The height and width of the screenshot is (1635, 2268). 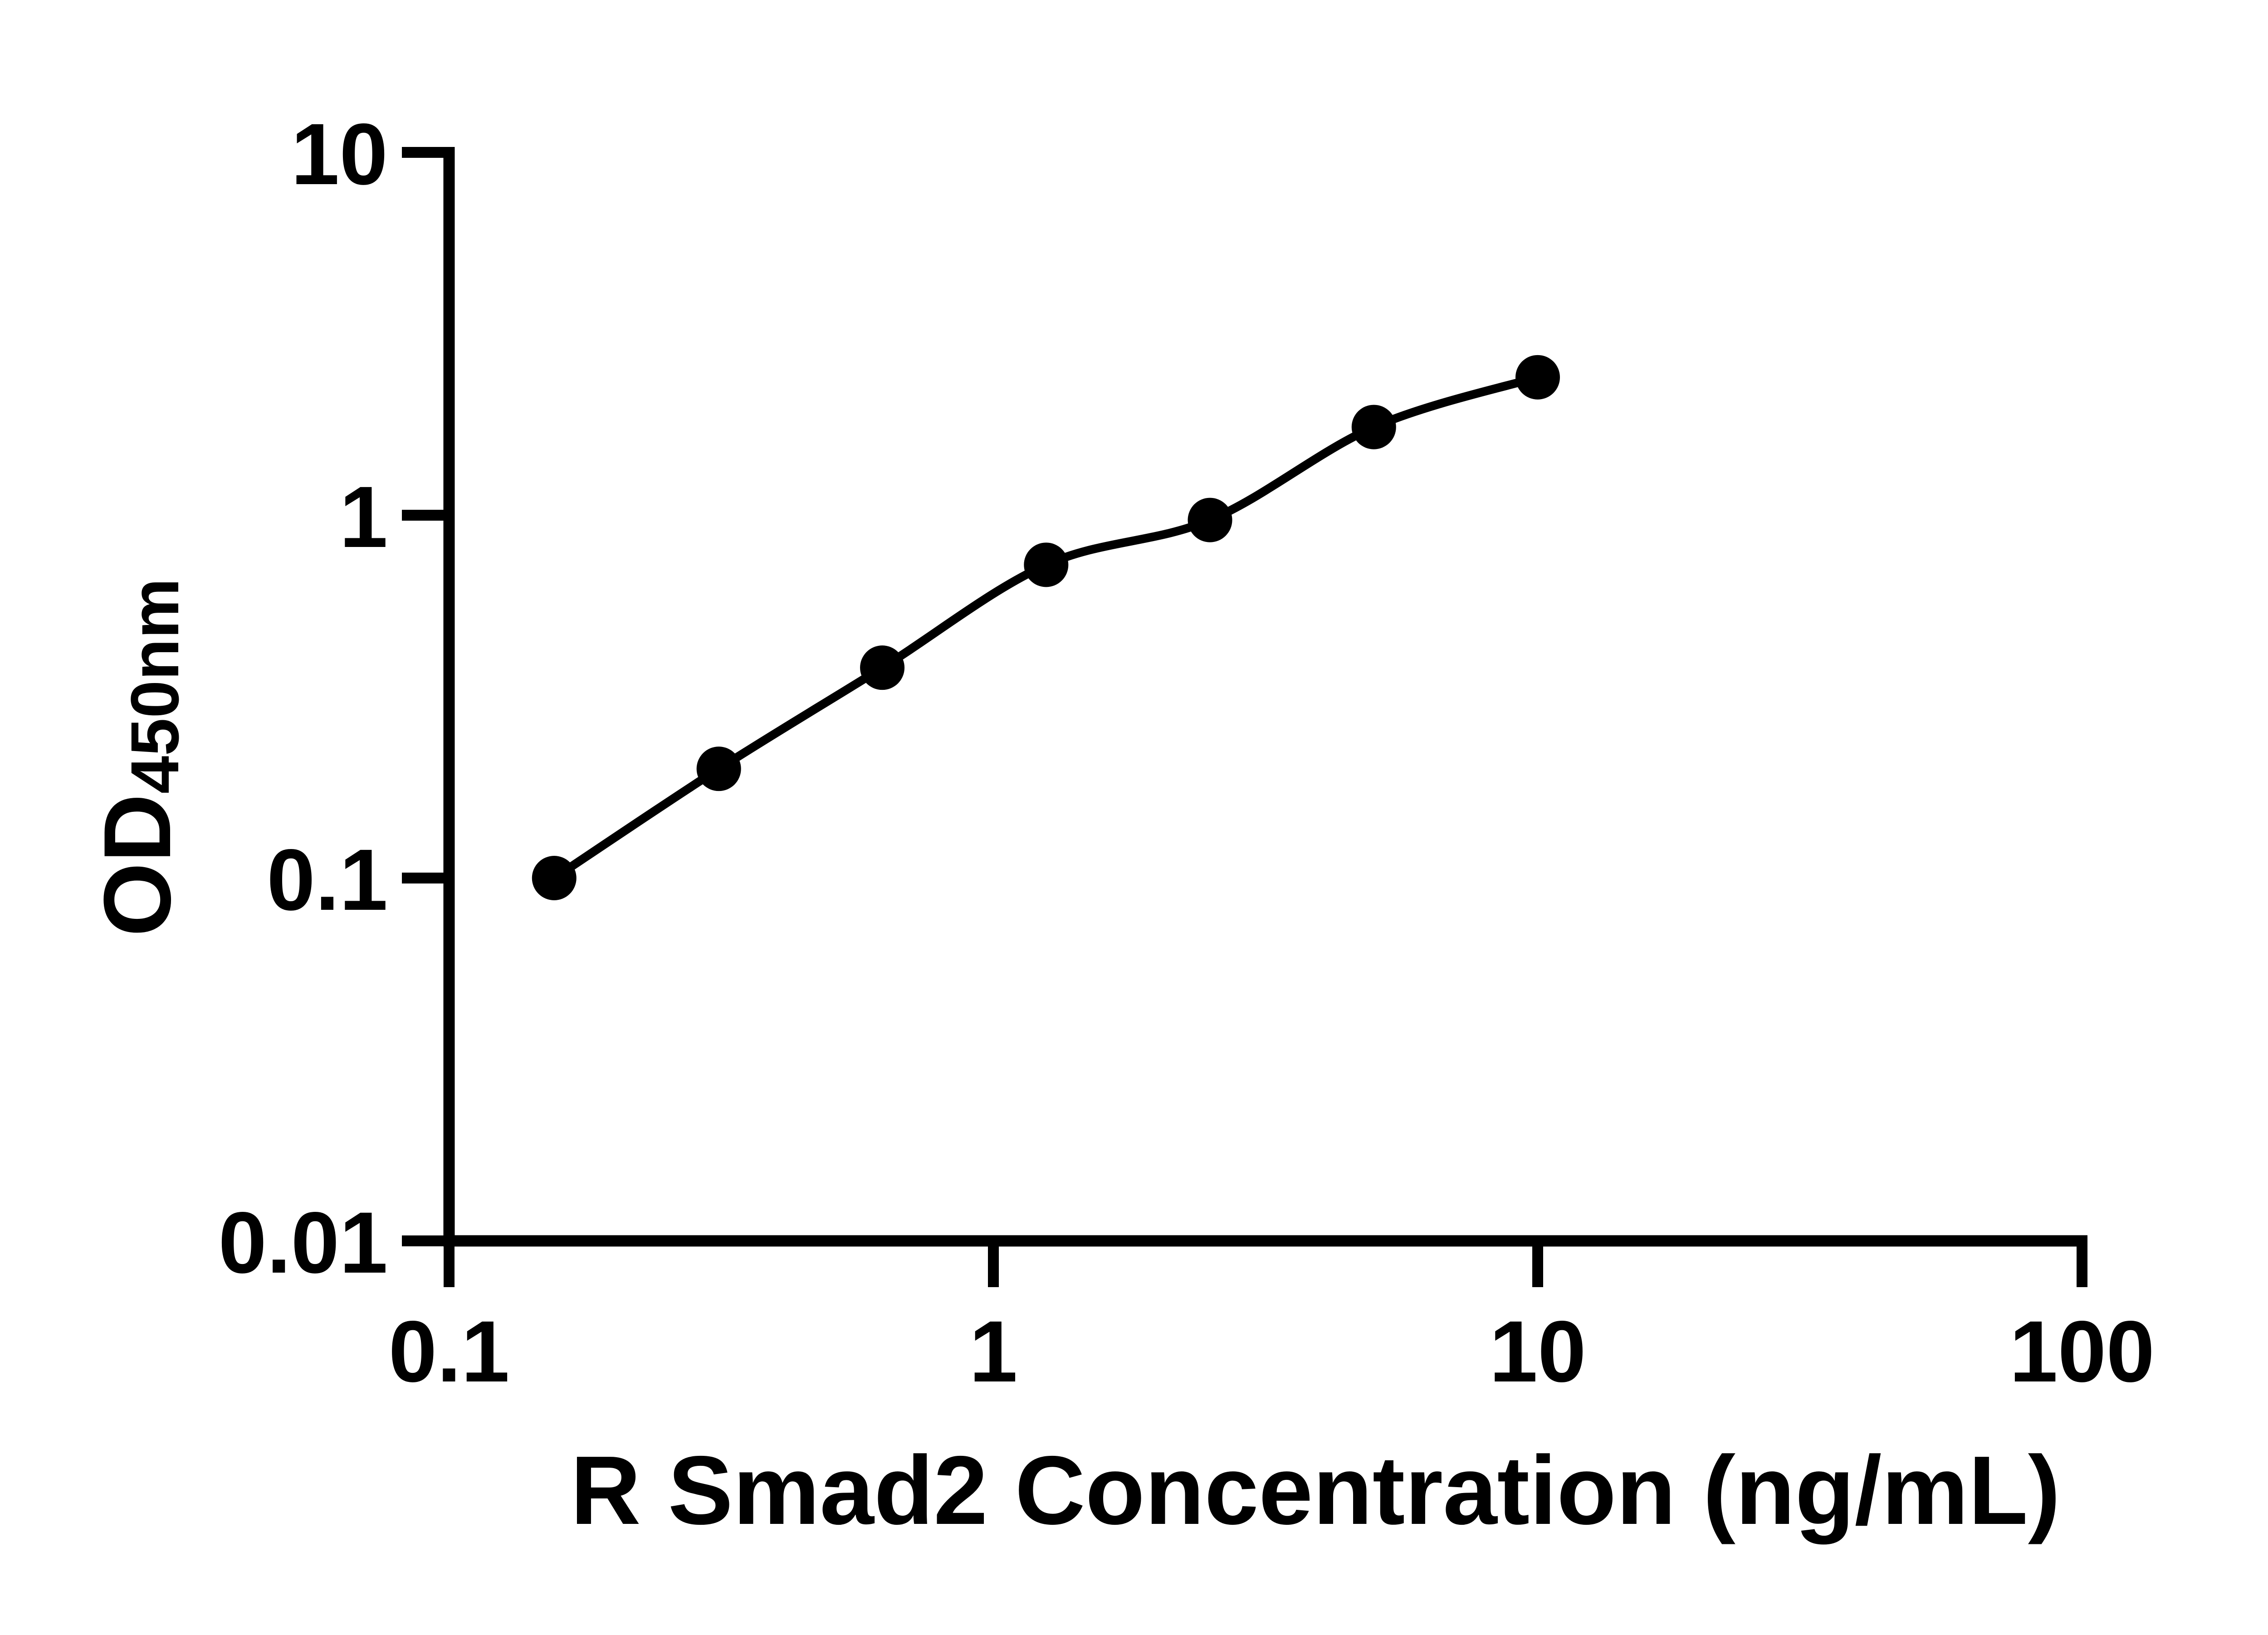 I want to click on x-axis-tick-labels: 0.1 1 10 100, so click(x=1272, y=1351).